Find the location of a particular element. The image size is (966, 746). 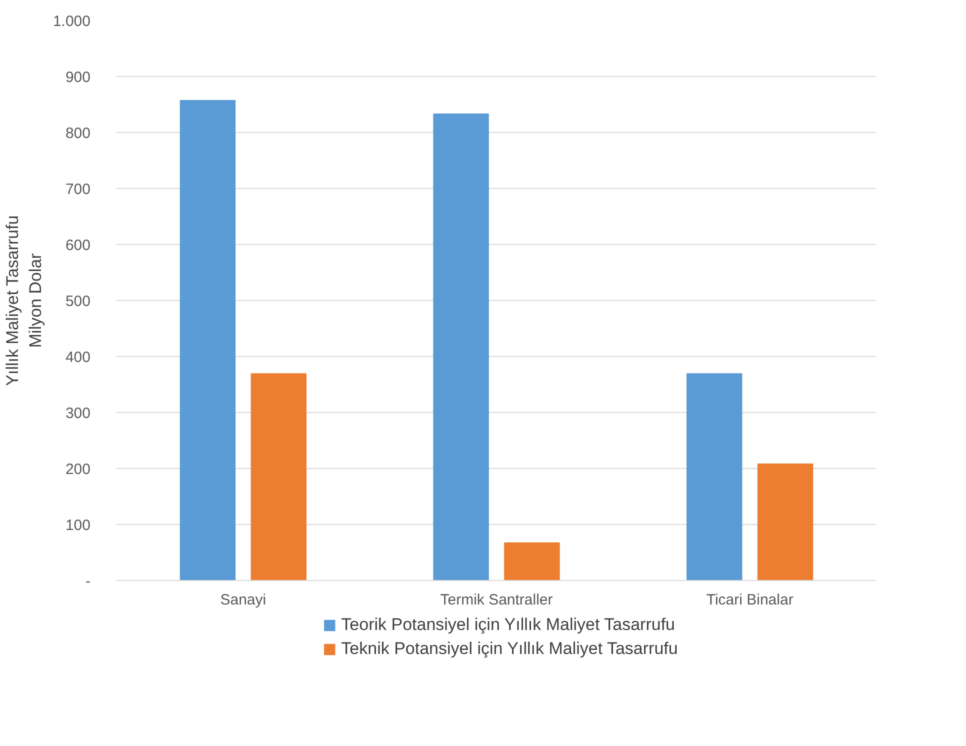

y-tick-label: 100 is located at coordinates (78, 525).